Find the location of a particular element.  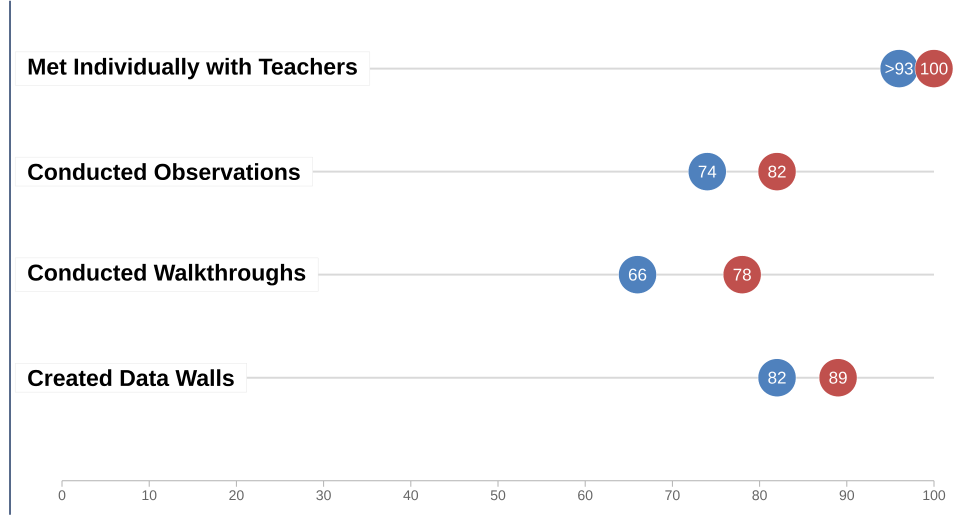

data-label: 78 is located at coordinates (742, 274).